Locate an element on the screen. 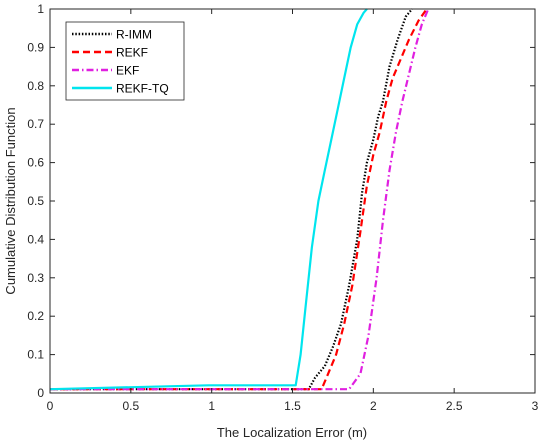 This screenshot has height=443, width=550. x-tick-label: 3 is located at coordinates (535, 406).